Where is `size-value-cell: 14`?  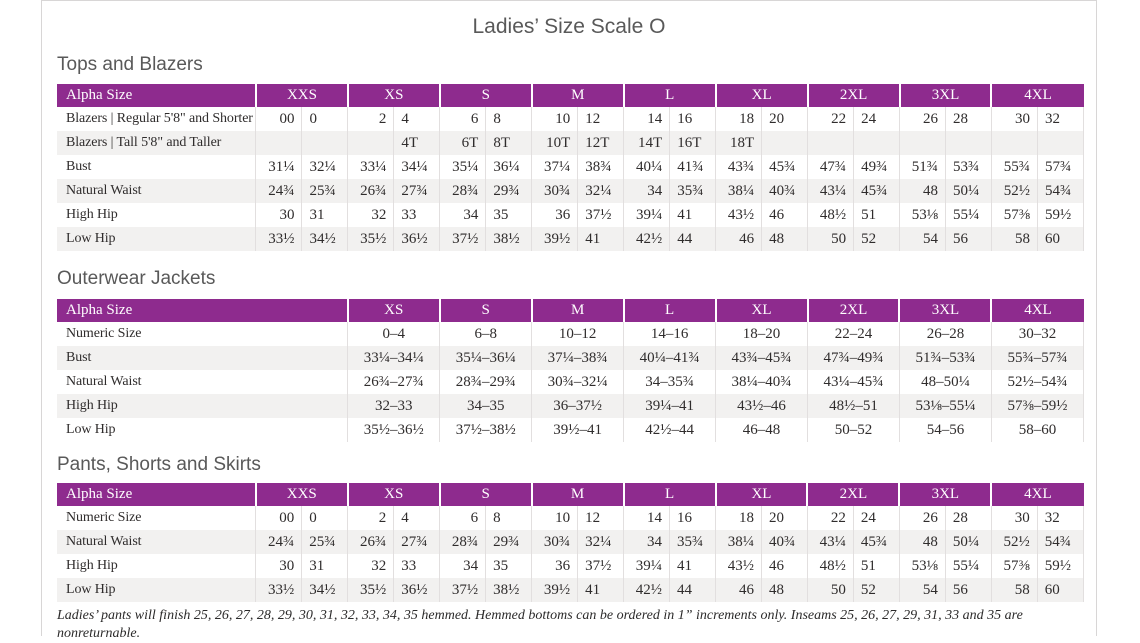
size-value-cell: 14 is located at coordinates (646, 119).